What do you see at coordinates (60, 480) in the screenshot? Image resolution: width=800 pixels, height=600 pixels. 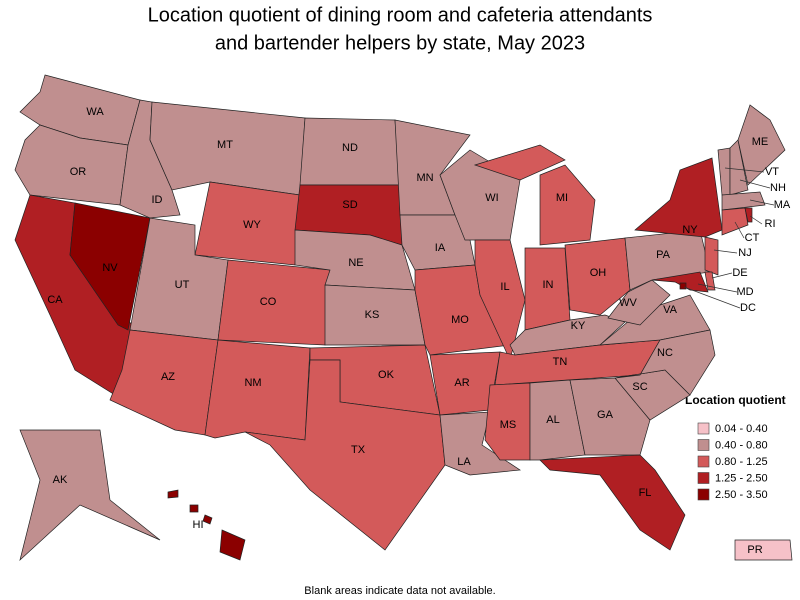 I see `state-label: AK` at bounding box center [60, 480].